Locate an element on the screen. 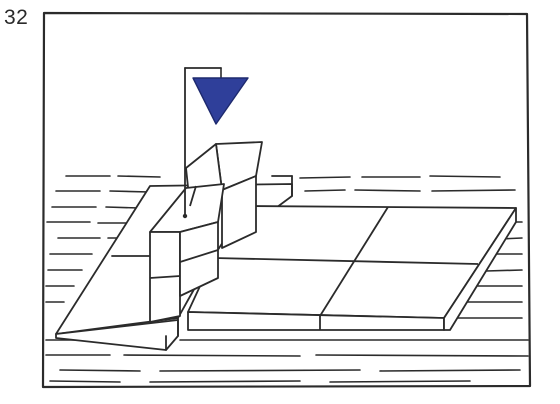 The image size is (560, 404). base-plate-edges is located at coordinates (202, 263).